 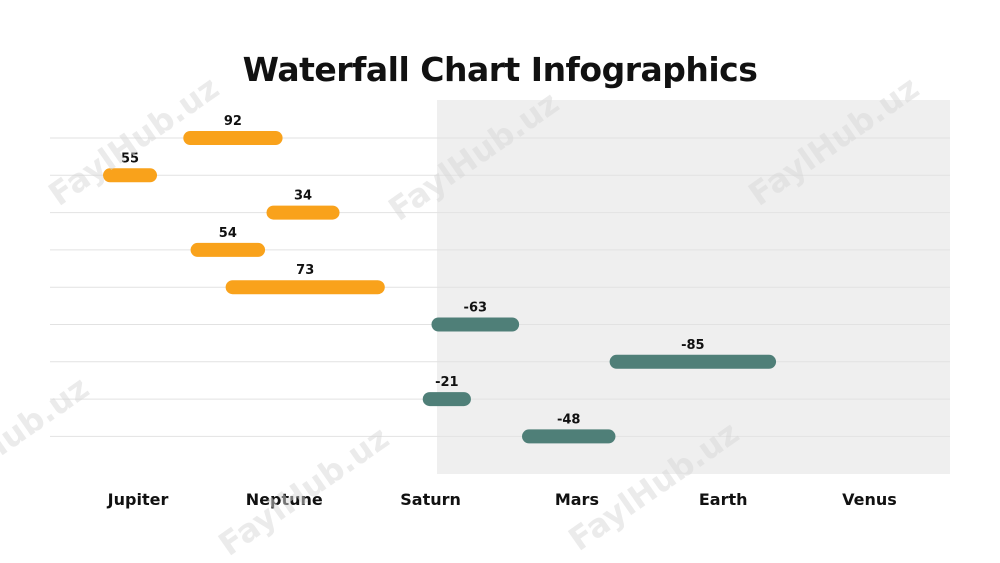 What do you see at coordinates (723, 499) in the screenshot?
I see `category-label: Earth` at bounding box center [723, 499].